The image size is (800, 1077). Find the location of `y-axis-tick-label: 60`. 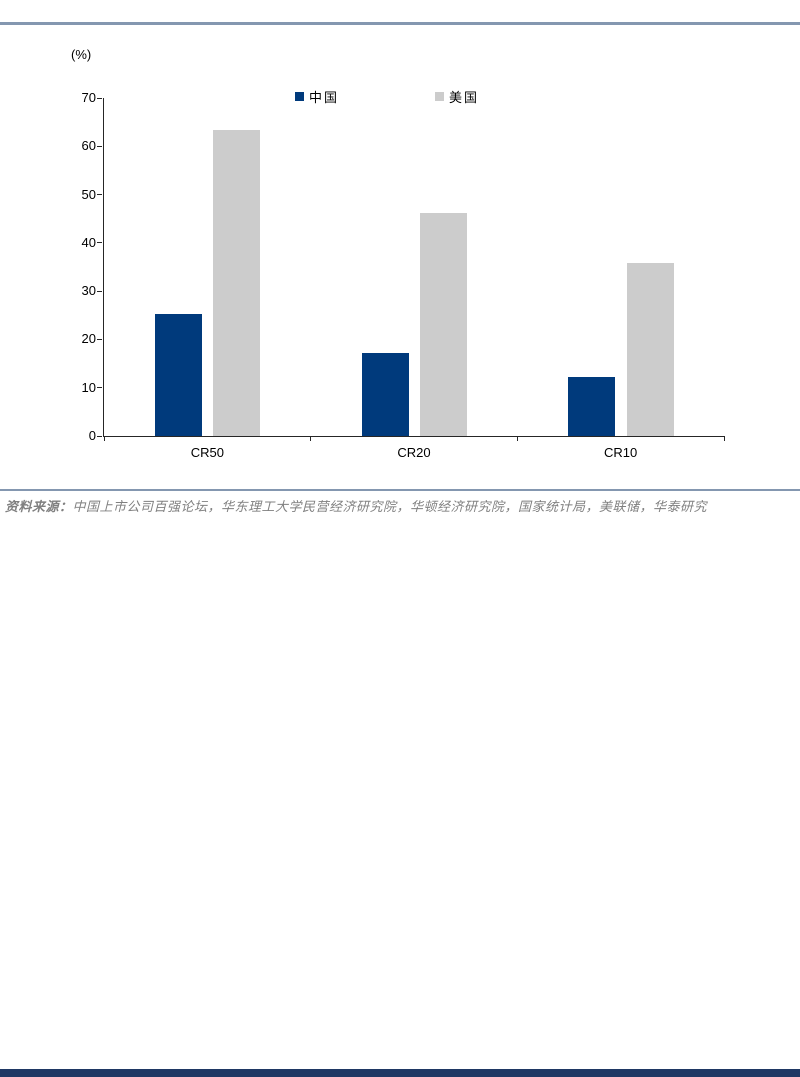

y-axis-tick-label: 60 is located at coordinates (88, 146).